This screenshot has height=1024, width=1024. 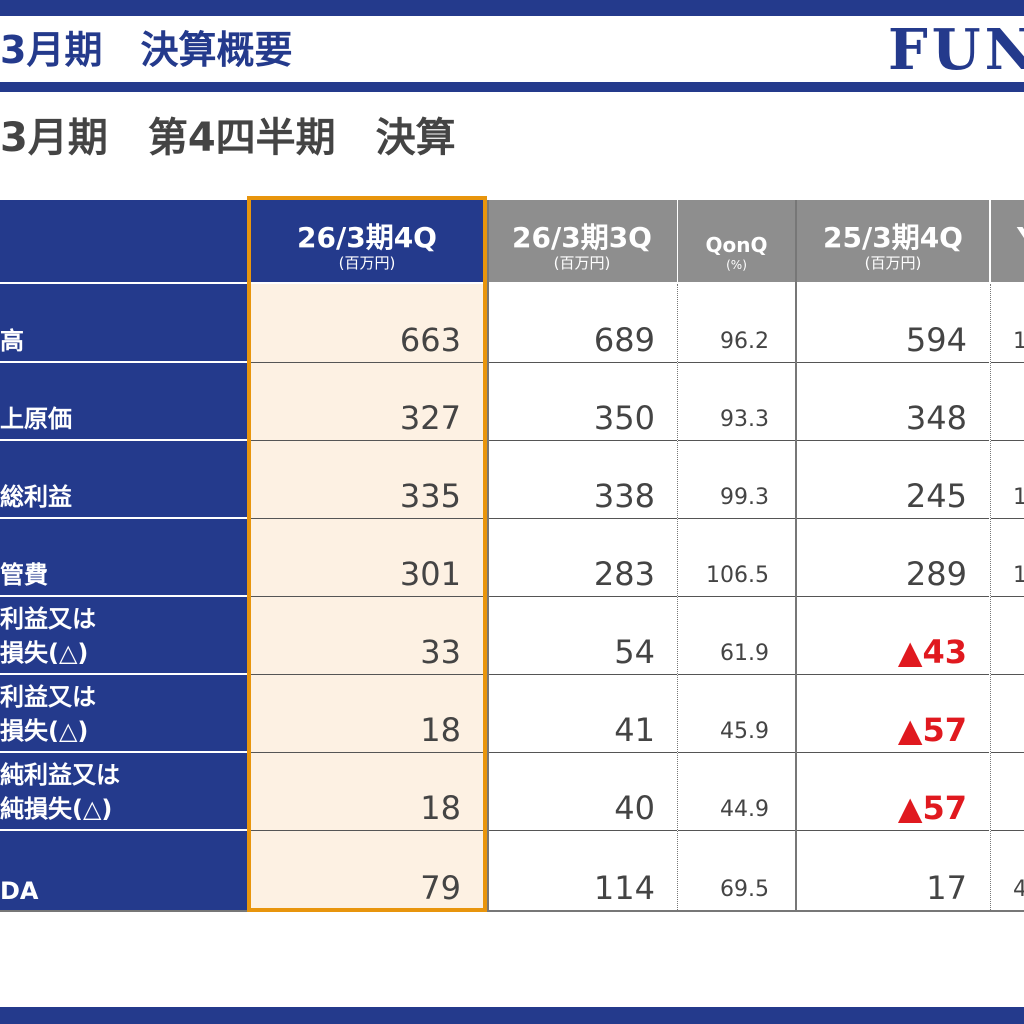 What do you see at coordinates (440, 888) in the screenshot?
I see `table-cell: 79` at bounding box center [440, 888].